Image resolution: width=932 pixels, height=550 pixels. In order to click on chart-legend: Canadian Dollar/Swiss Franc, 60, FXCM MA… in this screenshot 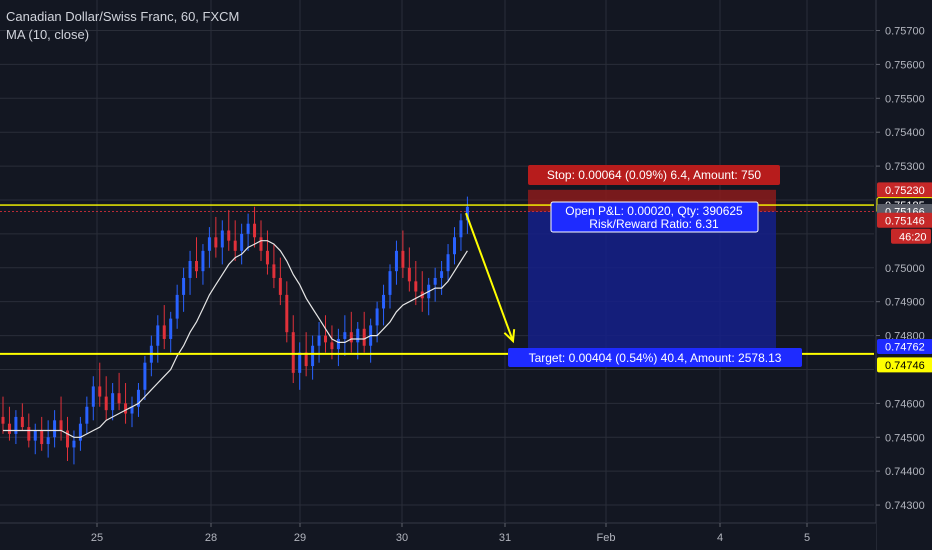, I will do `click(122, 26)`.